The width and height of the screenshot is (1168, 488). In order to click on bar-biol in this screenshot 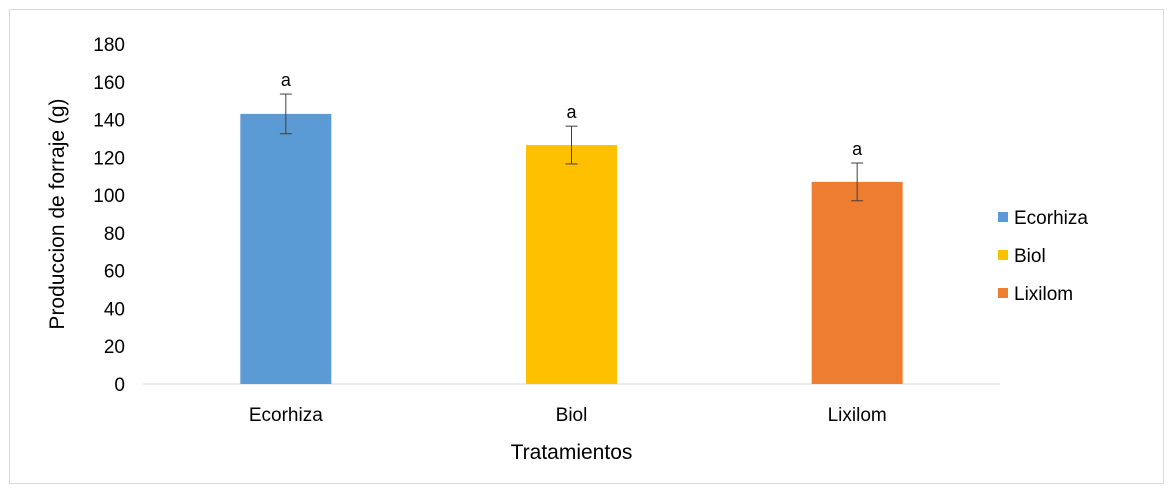, I will do `click(571, 264)`.